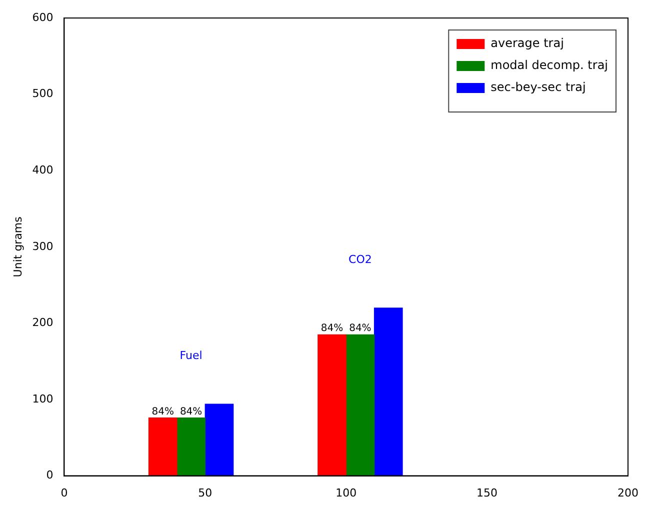 The image size is (650, 511). What do you see at coordinates (43, 323) in the screenshot?
I see `y-tick-label: 200` at bounding box center [43, 323].